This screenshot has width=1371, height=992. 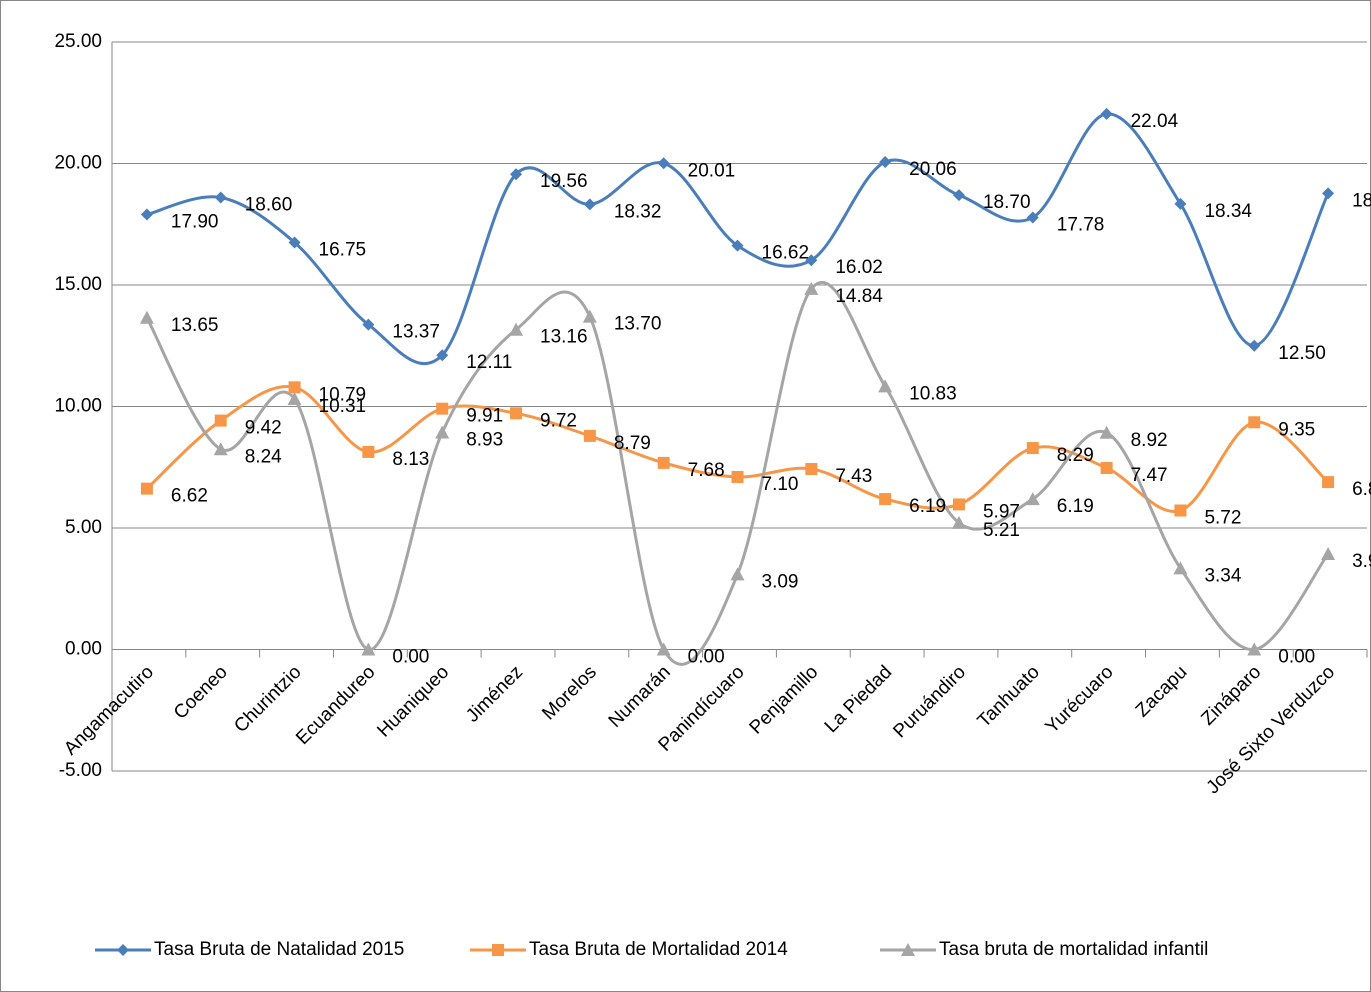 I want to click on data-label: 10.83, so click(x=933, y=393).